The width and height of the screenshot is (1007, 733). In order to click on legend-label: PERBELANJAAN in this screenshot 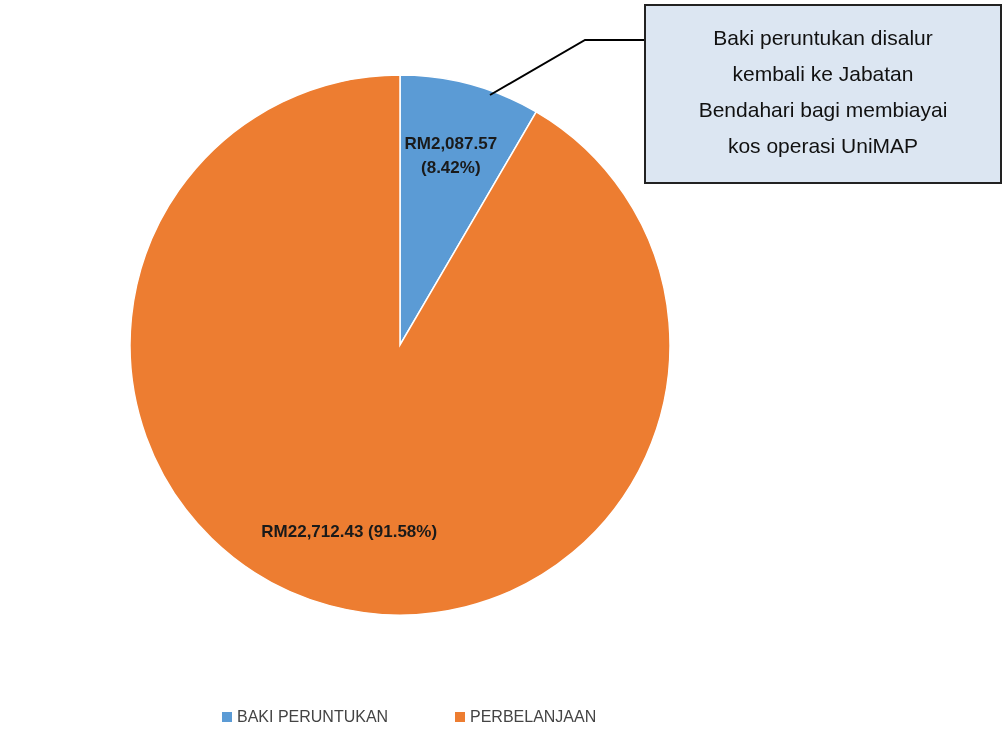, I will do `click(533, 716)`.